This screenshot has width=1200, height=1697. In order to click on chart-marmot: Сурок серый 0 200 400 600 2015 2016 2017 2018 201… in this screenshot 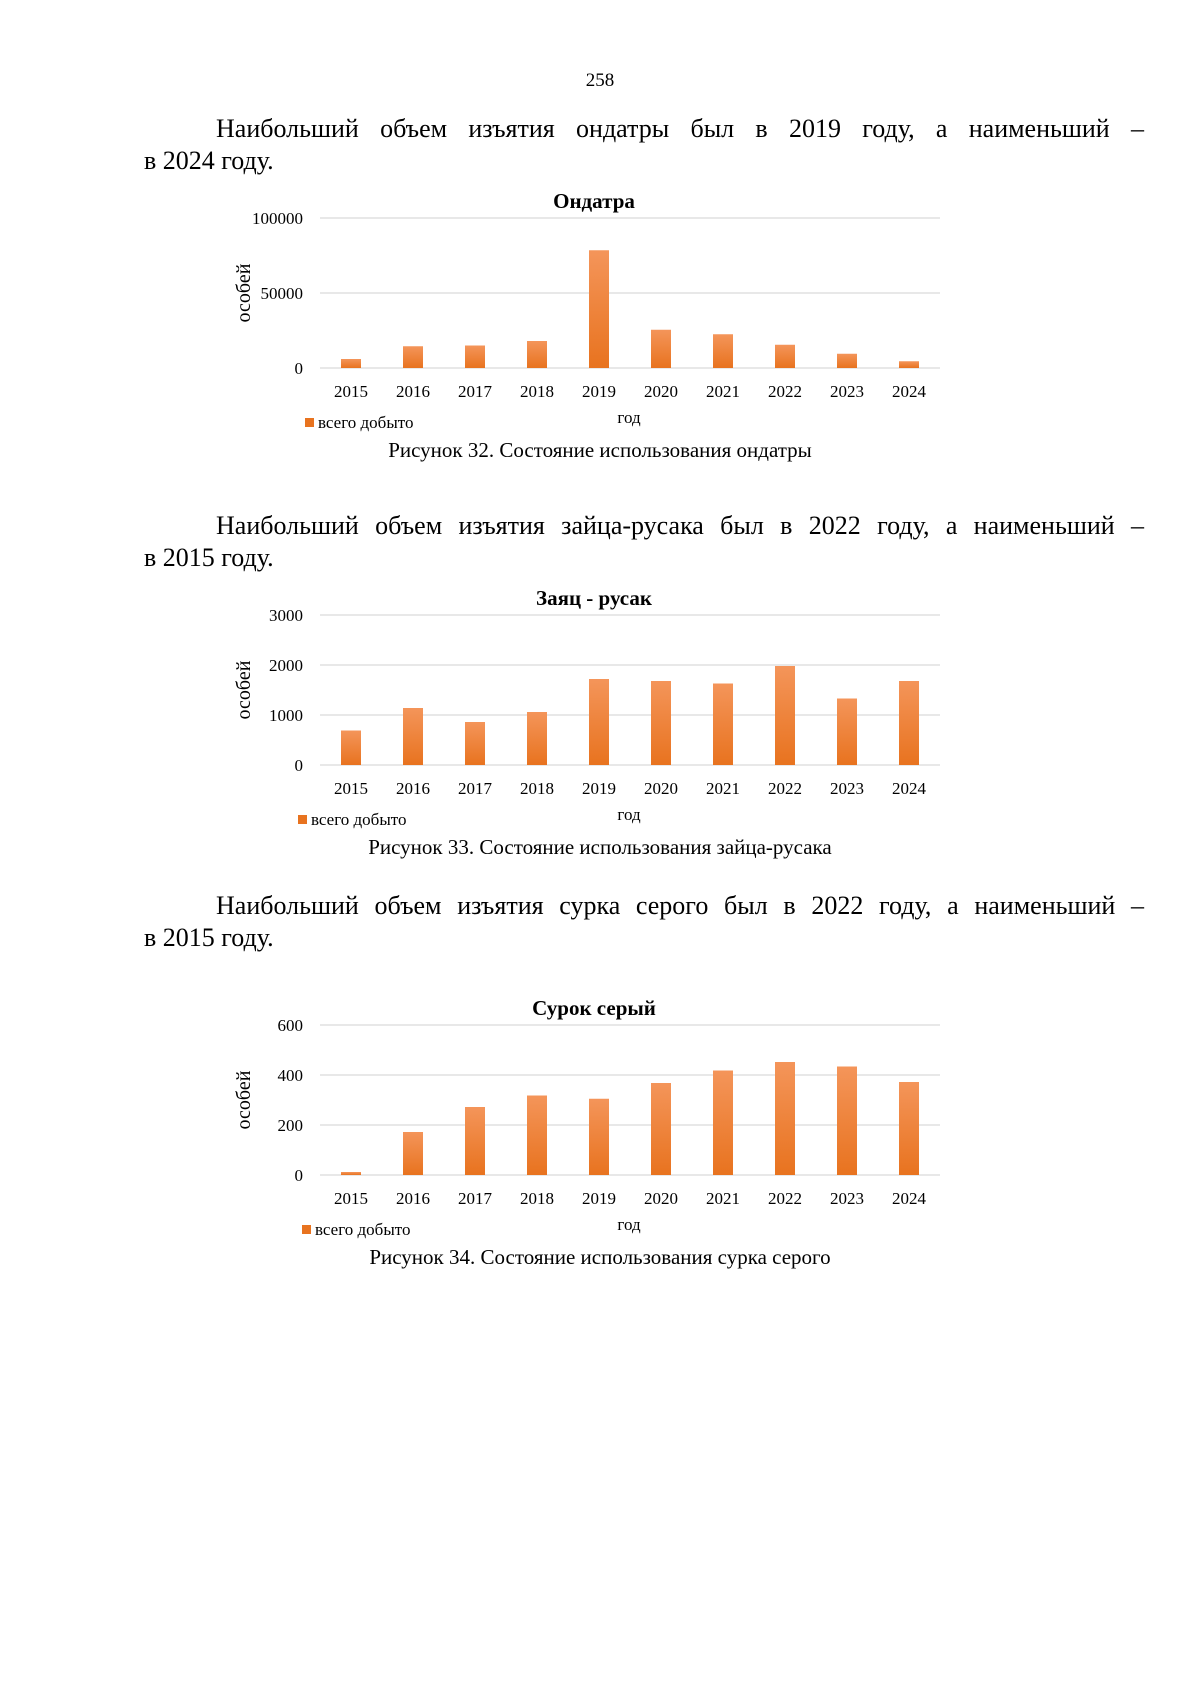, I will do `click(586, 1117)`.